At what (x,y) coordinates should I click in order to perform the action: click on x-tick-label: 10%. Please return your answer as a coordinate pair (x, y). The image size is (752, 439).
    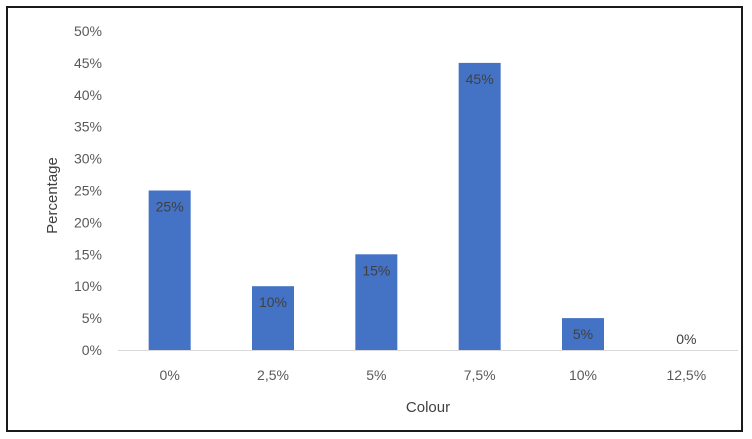
    Looking at the image, I should click on (583, 375).